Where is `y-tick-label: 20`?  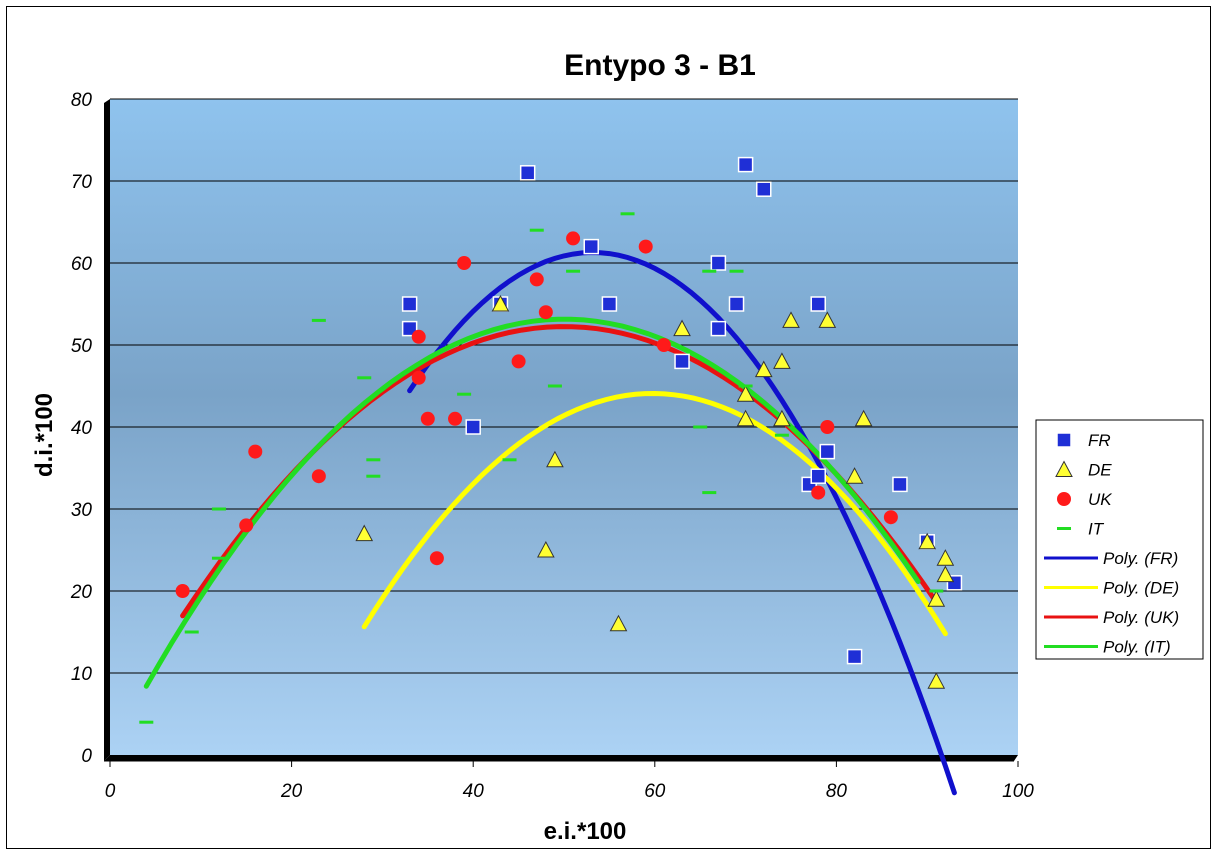 y-tick-label: 20 is located at coordinates (81, 592).